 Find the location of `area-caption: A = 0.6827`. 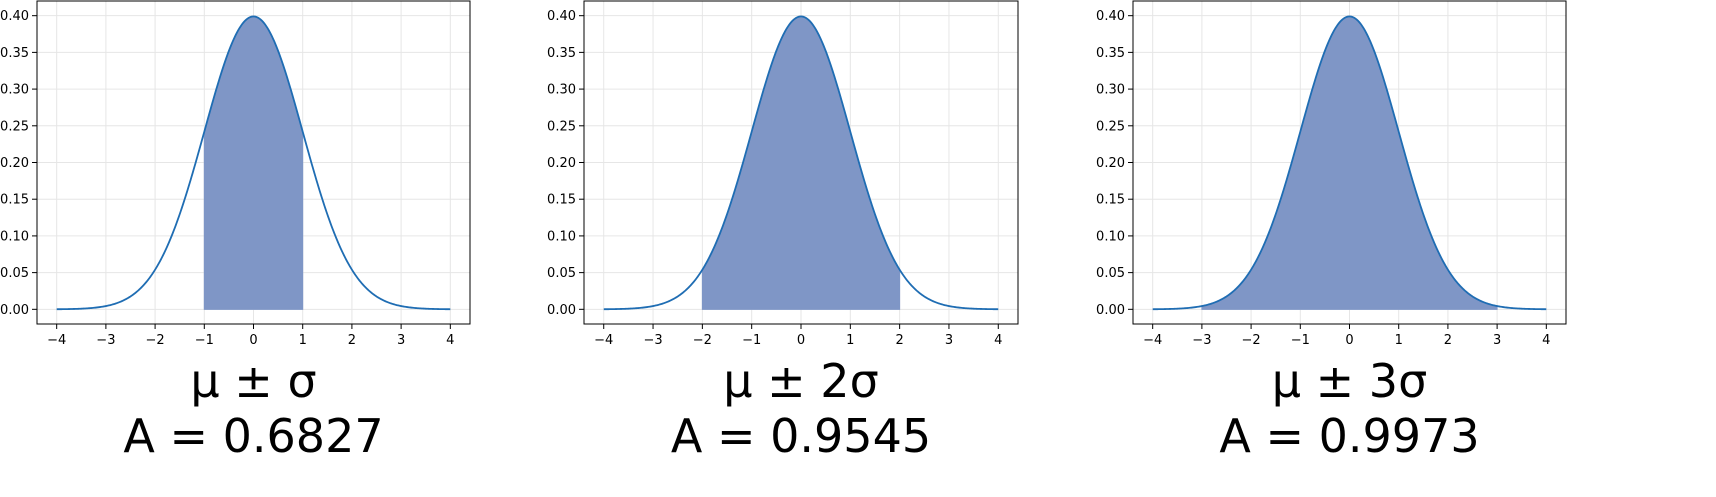

area-caption: A = 0.6827 is located at coordinates (253, 436).